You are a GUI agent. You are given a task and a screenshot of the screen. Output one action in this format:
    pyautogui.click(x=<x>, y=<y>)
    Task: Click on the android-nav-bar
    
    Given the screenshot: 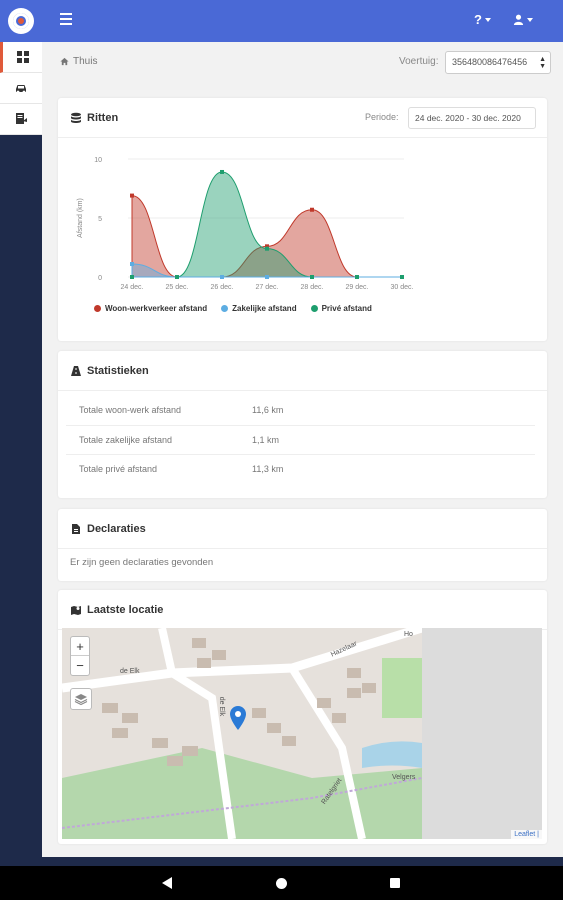 What is the action you would take?
    pyautogui.click(x=281, y=883)
    